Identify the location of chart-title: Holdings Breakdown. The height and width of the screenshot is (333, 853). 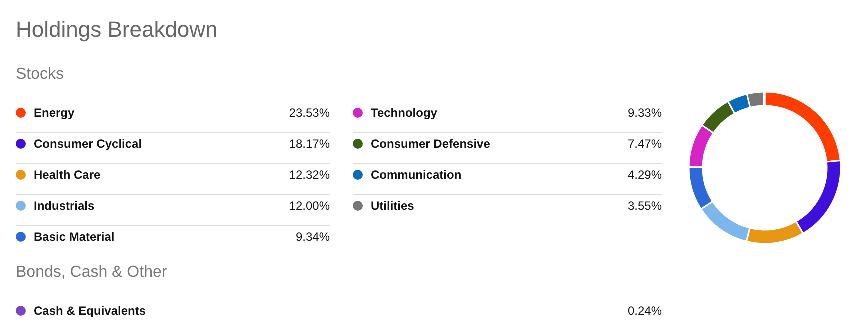
(117, 29).